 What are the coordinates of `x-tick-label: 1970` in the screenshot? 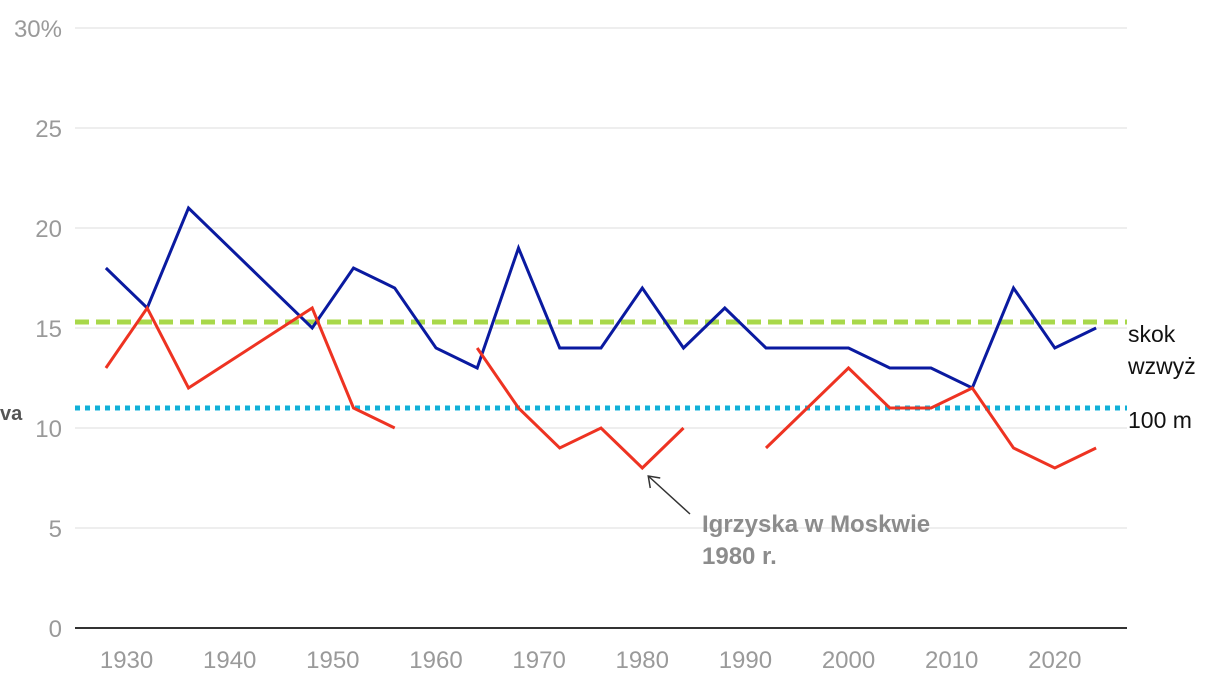 It's located at (538, 660).